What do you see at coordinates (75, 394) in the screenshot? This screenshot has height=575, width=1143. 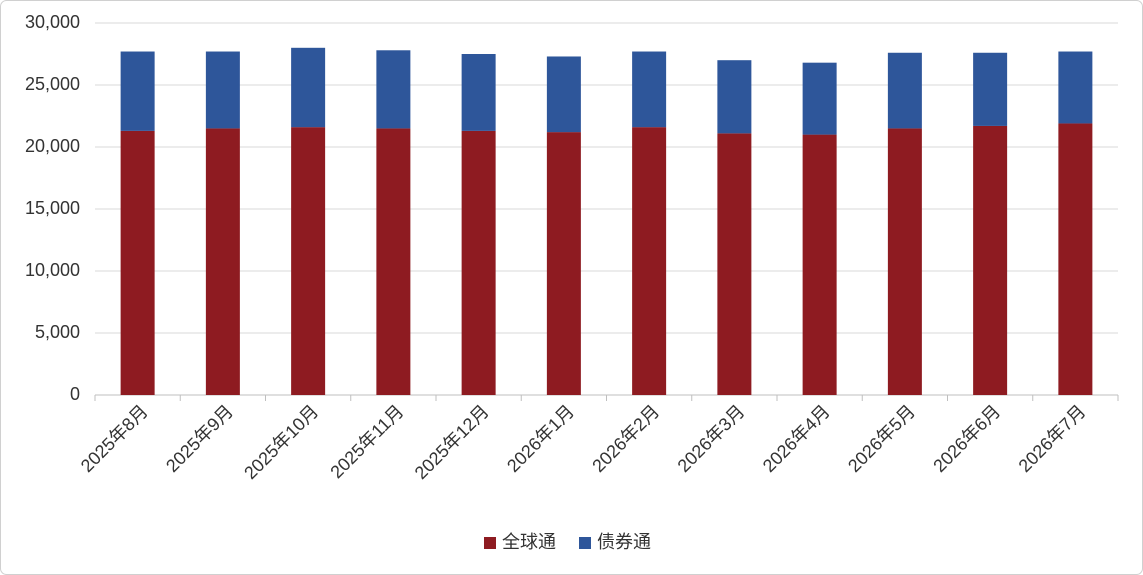 I see `y-tick-label: 0` at bounding box center [75, 394].